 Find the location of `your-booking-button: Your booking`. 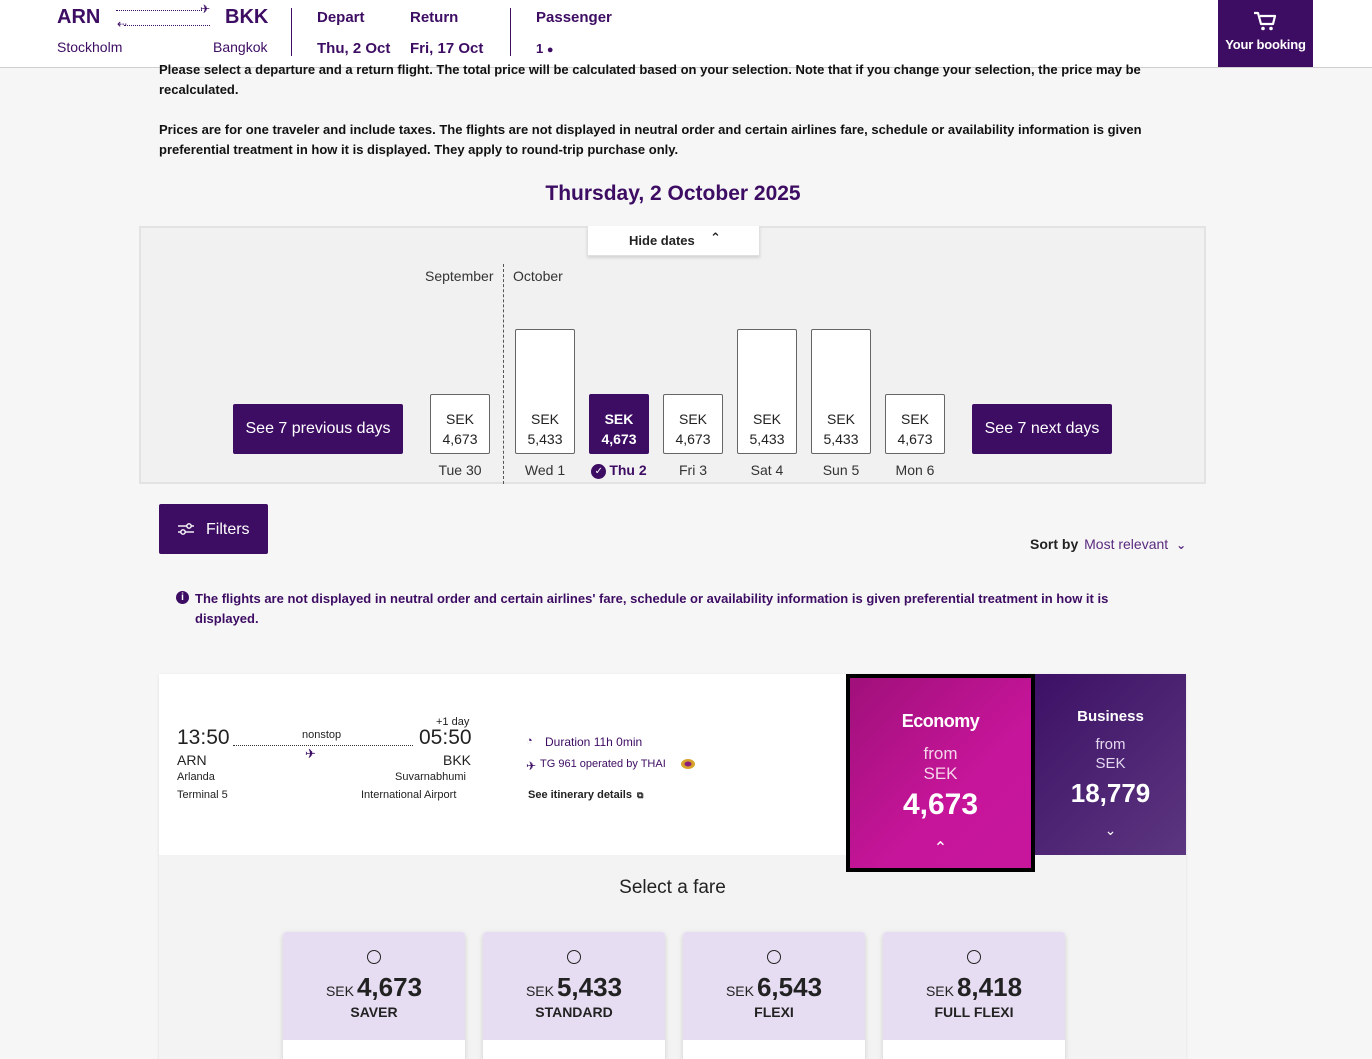

your-booking-button: Your booking is located at coordinates (1265, 33).